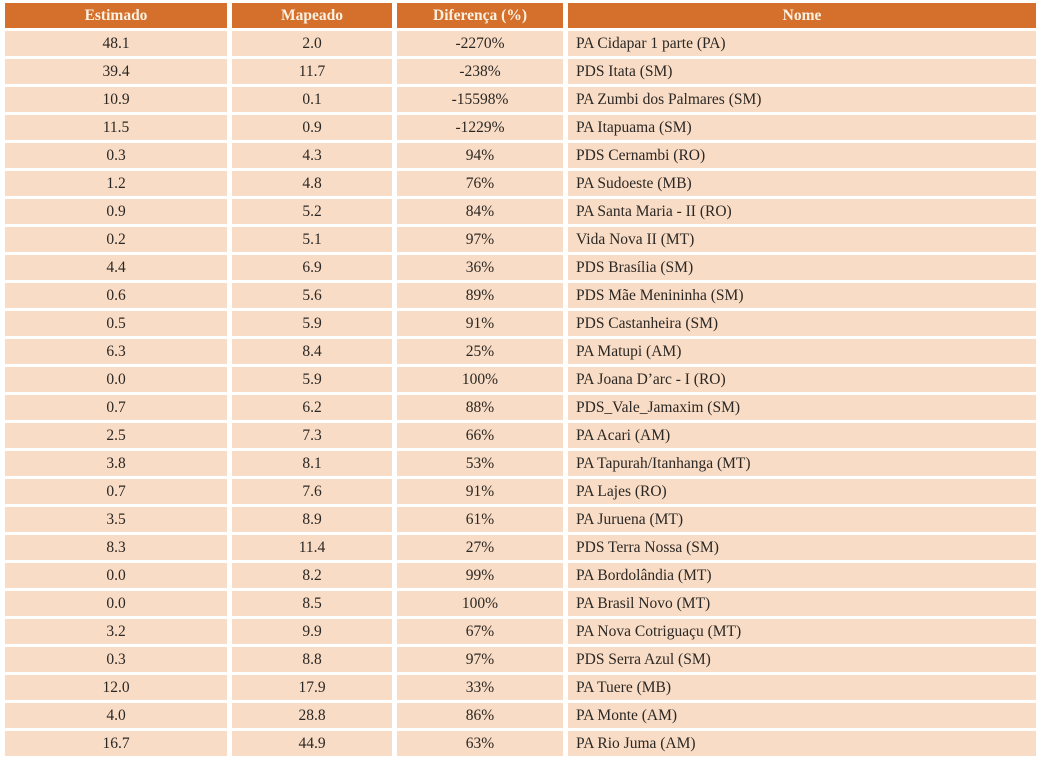 Image resolution: width=1041 pixels, height=758 pixels. Describe the element at coordinates (116, 351) in the screenshot. I see `cell-estimado: 6.3` at that location.